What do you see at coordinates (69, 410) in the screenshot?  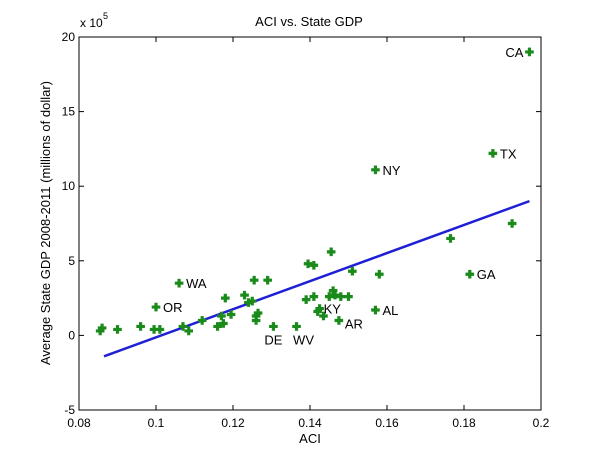 I see `y-tick-label: -5` at bounding box center [69, 410].